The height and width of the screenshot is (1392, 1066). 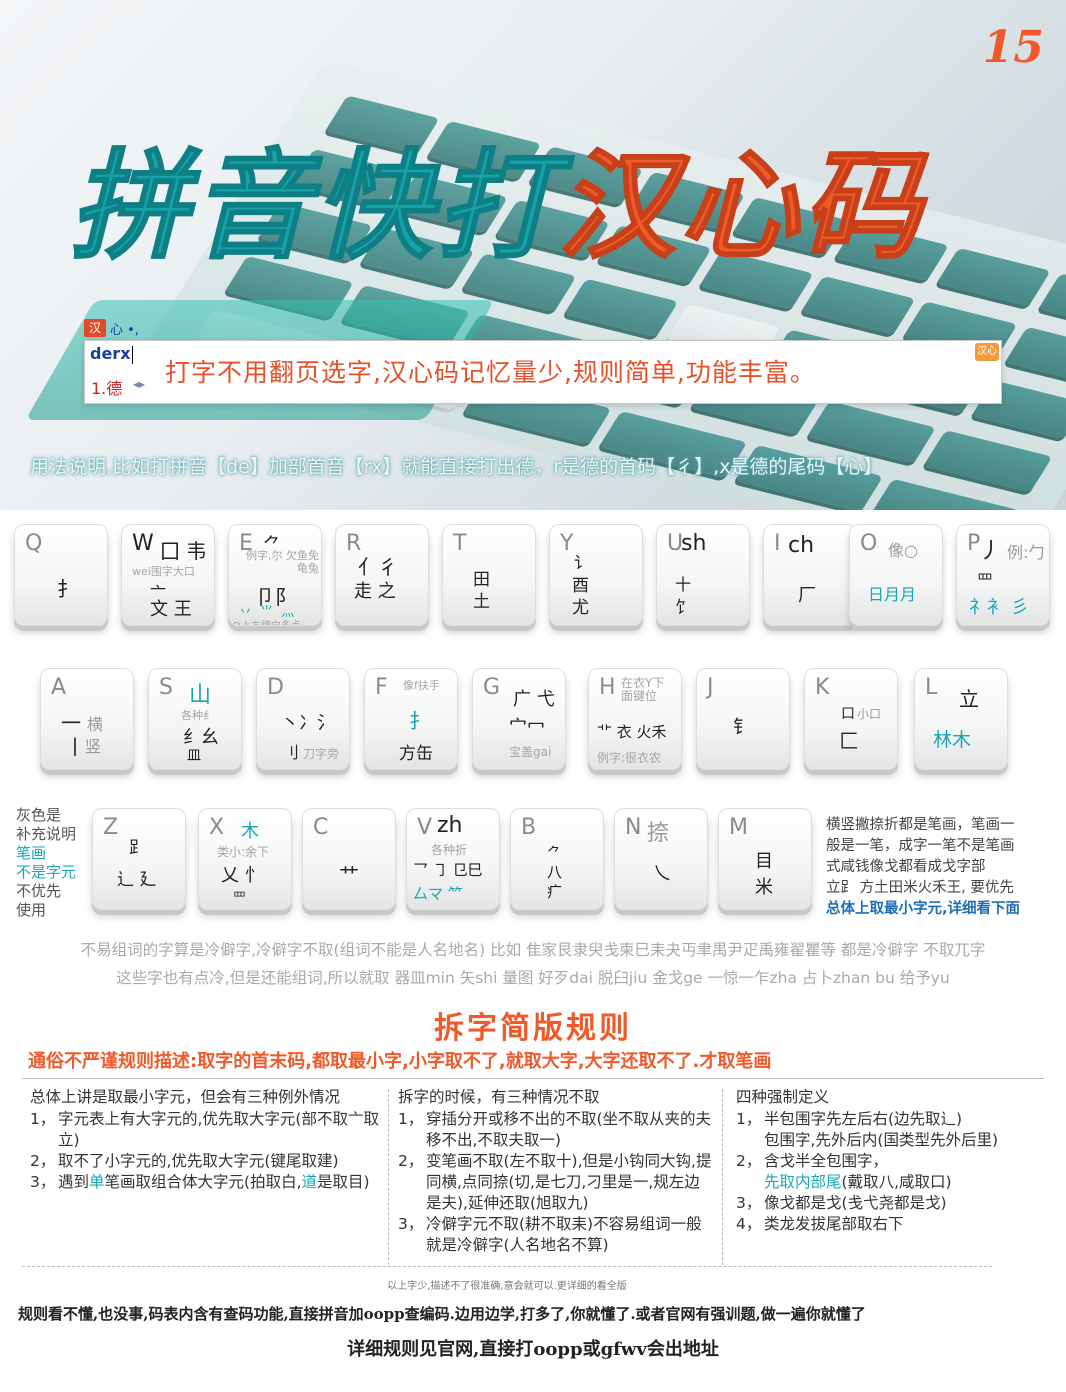 What do you see at coordinates (194, 756) in the screenshot?
I see `key-radical: 皿` at bounding box center [194, 756].